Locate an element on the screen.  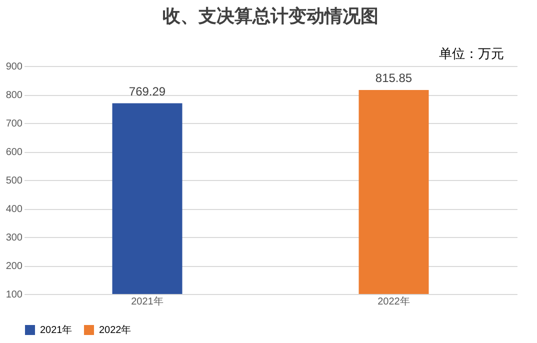
legend-label: 2022年 is located at coordinates (115, 330).